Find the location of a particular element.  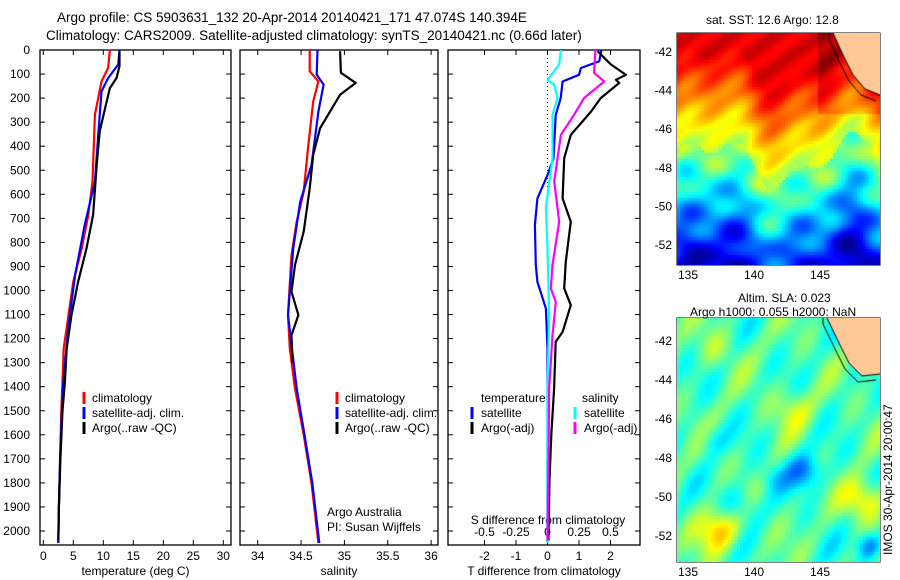

x-tick-label: 34 is located at coordinates (258, 556).